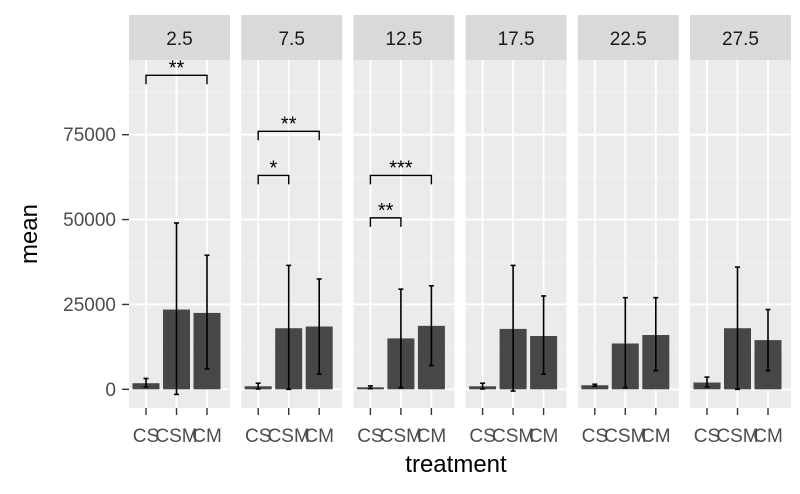  I want to click on facet-strip-label: 27.5, so click(740, 39).